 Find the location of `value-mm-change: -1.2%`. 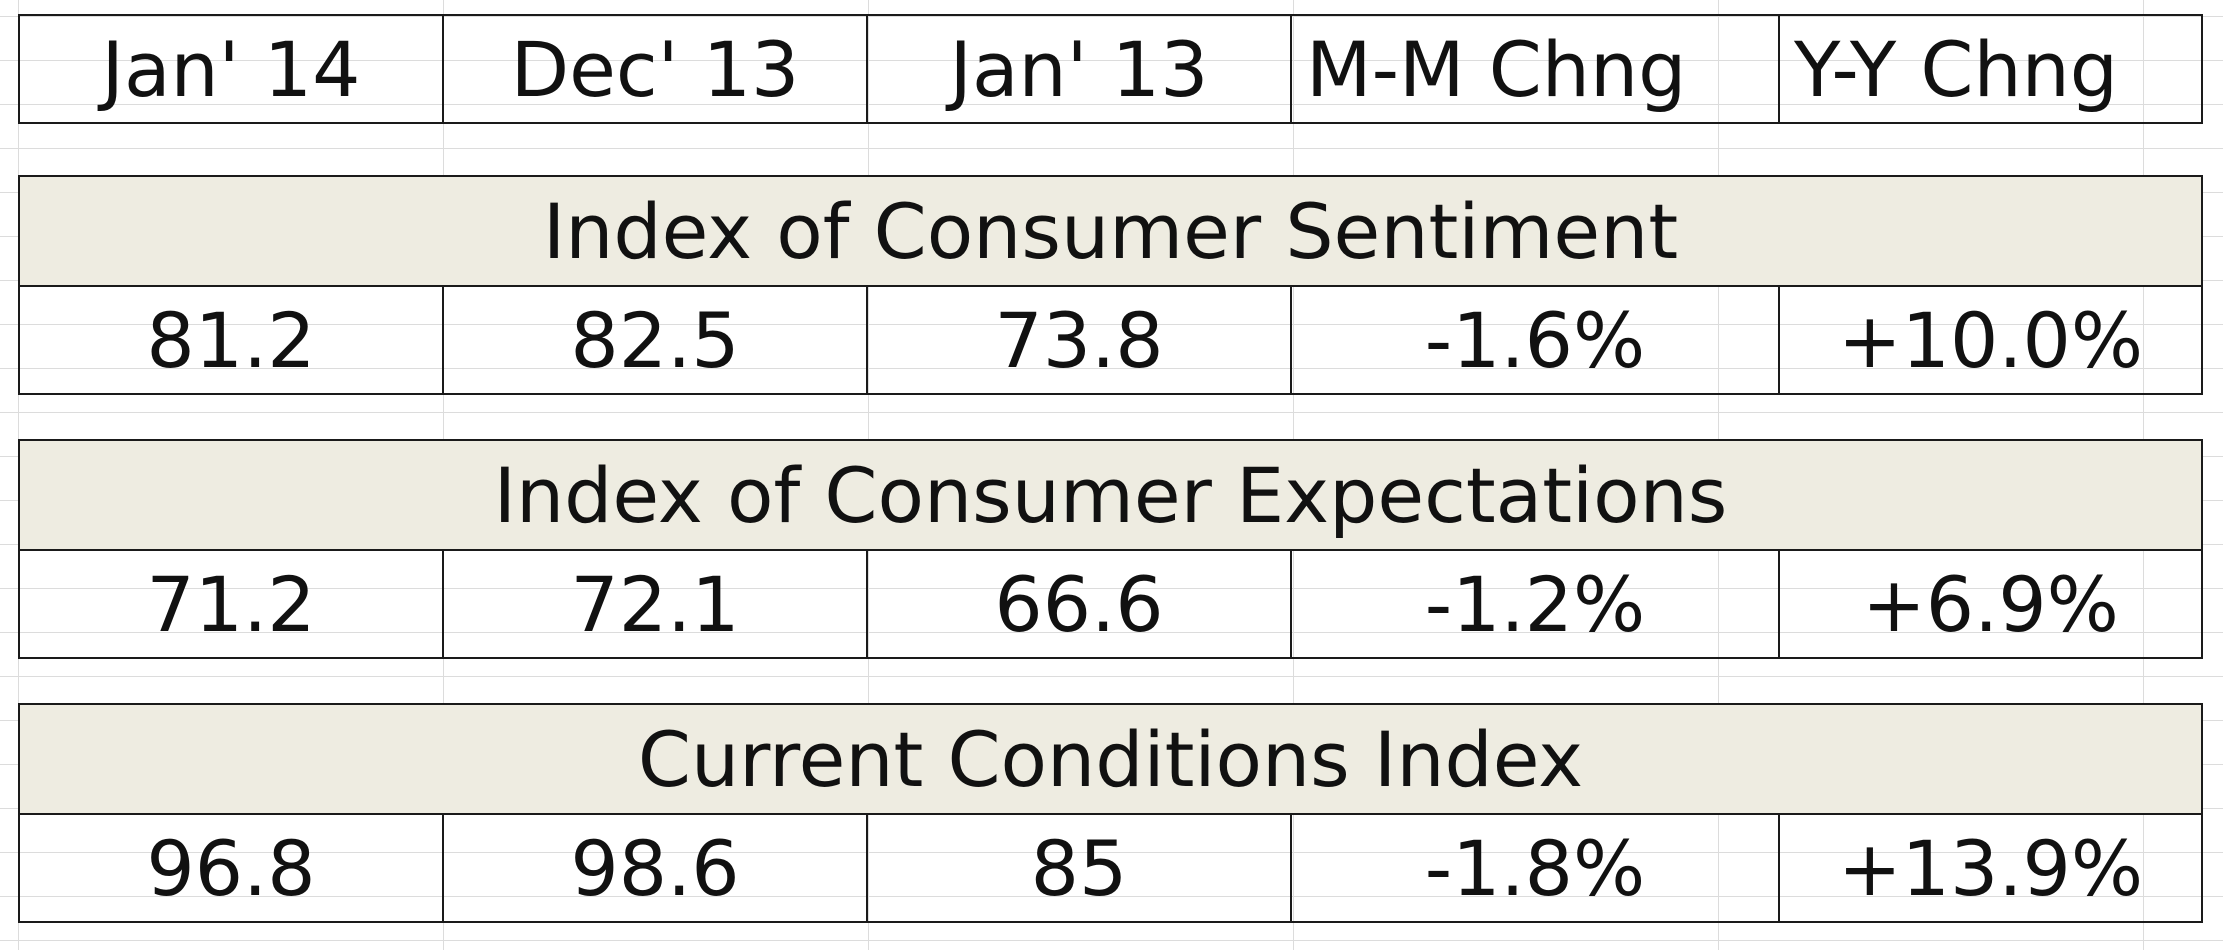

value-mm-change: -1.2% is located at coordinates (1536, 604).